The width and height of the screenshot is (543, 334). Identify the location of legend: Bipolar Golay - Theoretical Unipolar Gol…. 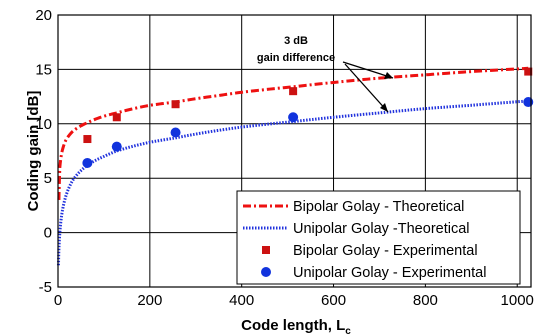
(378, 237).